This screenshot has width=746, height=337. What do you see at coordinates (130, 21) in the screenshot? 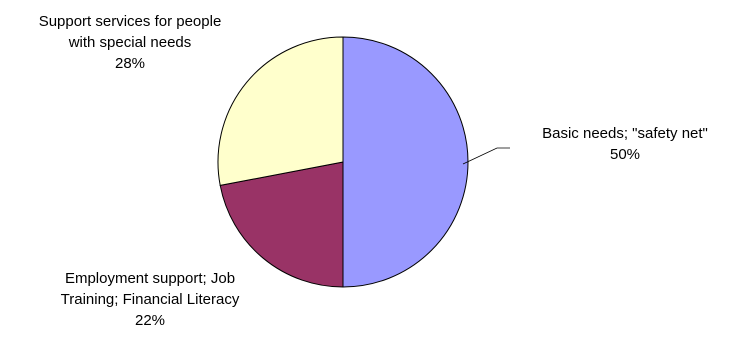
I see `pie-category-label: Support services for people` at bounding box center [130, 21].